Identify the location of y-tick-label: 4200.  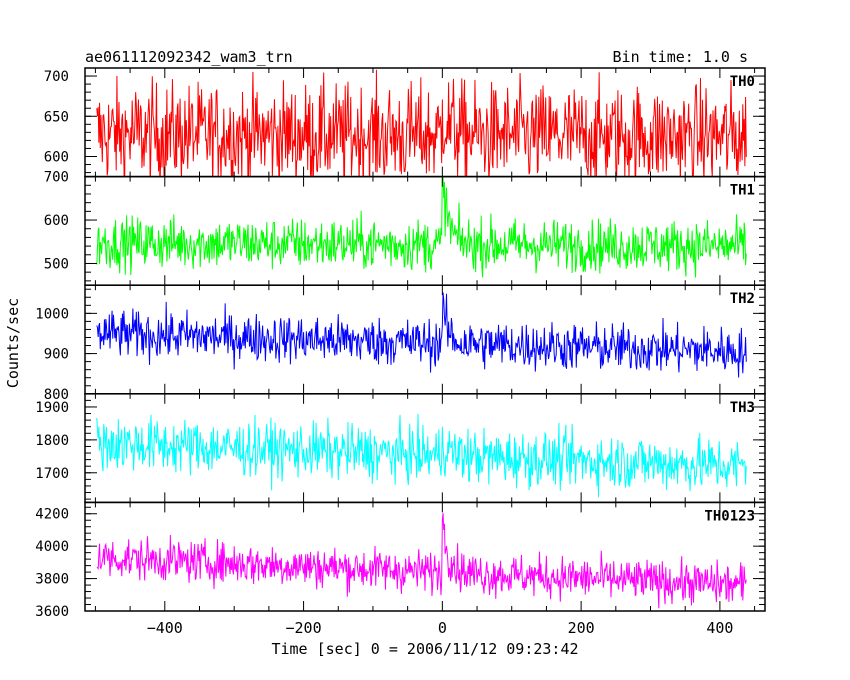
(52, 515).